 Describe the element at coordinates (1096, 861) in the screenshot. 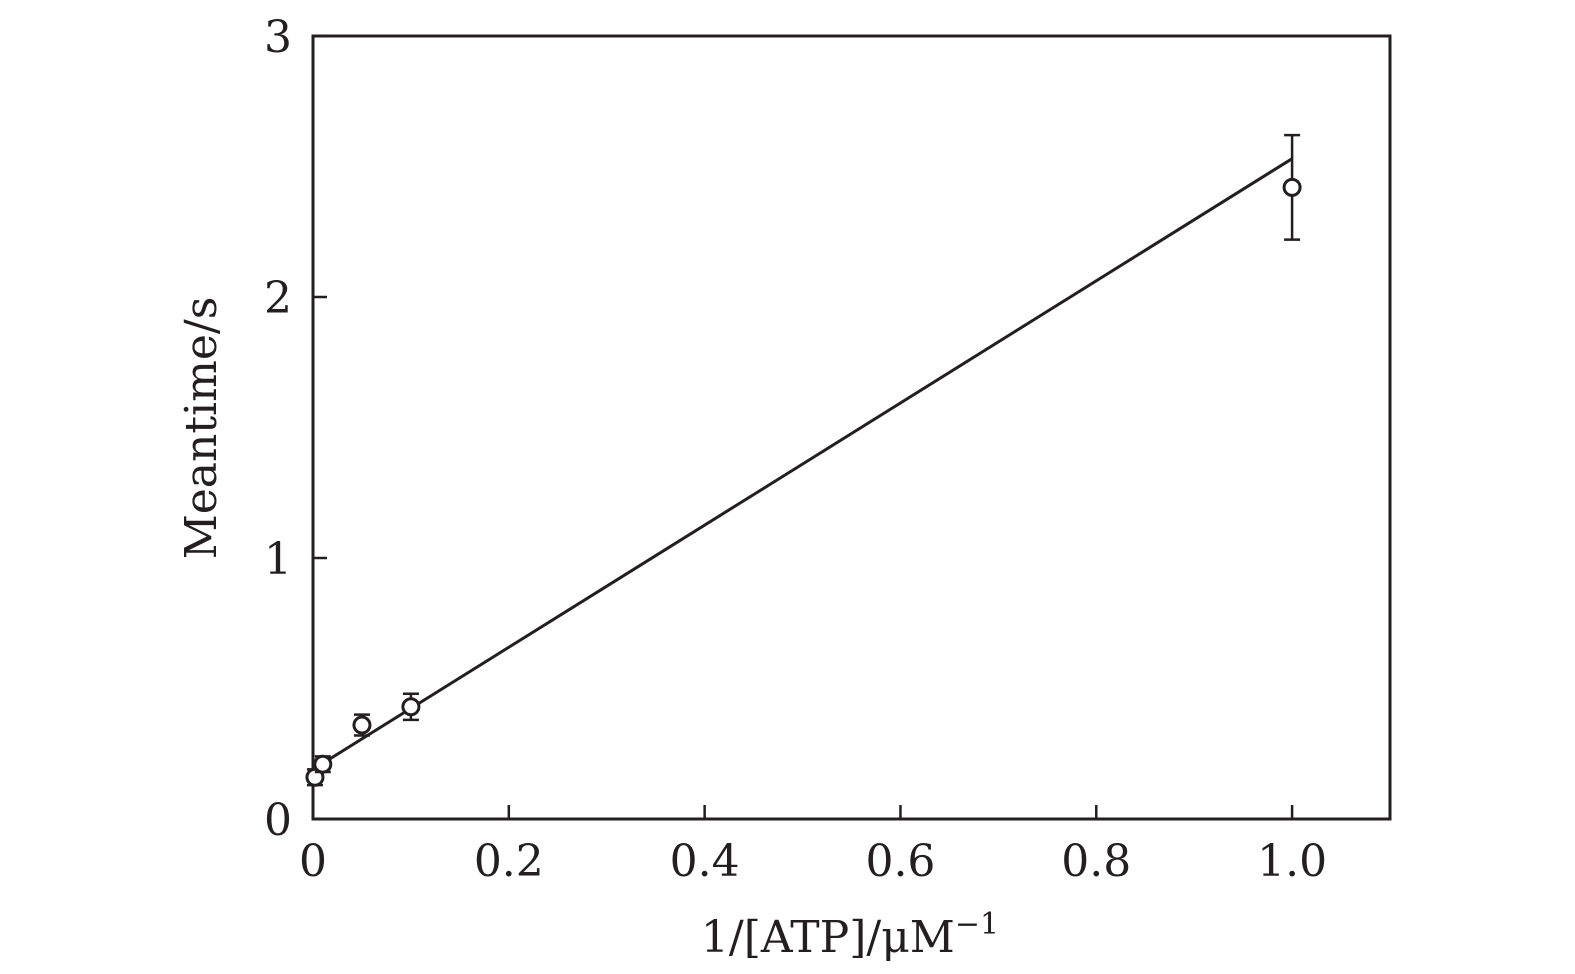

I see `x-tick-label: 0.8` at that location.